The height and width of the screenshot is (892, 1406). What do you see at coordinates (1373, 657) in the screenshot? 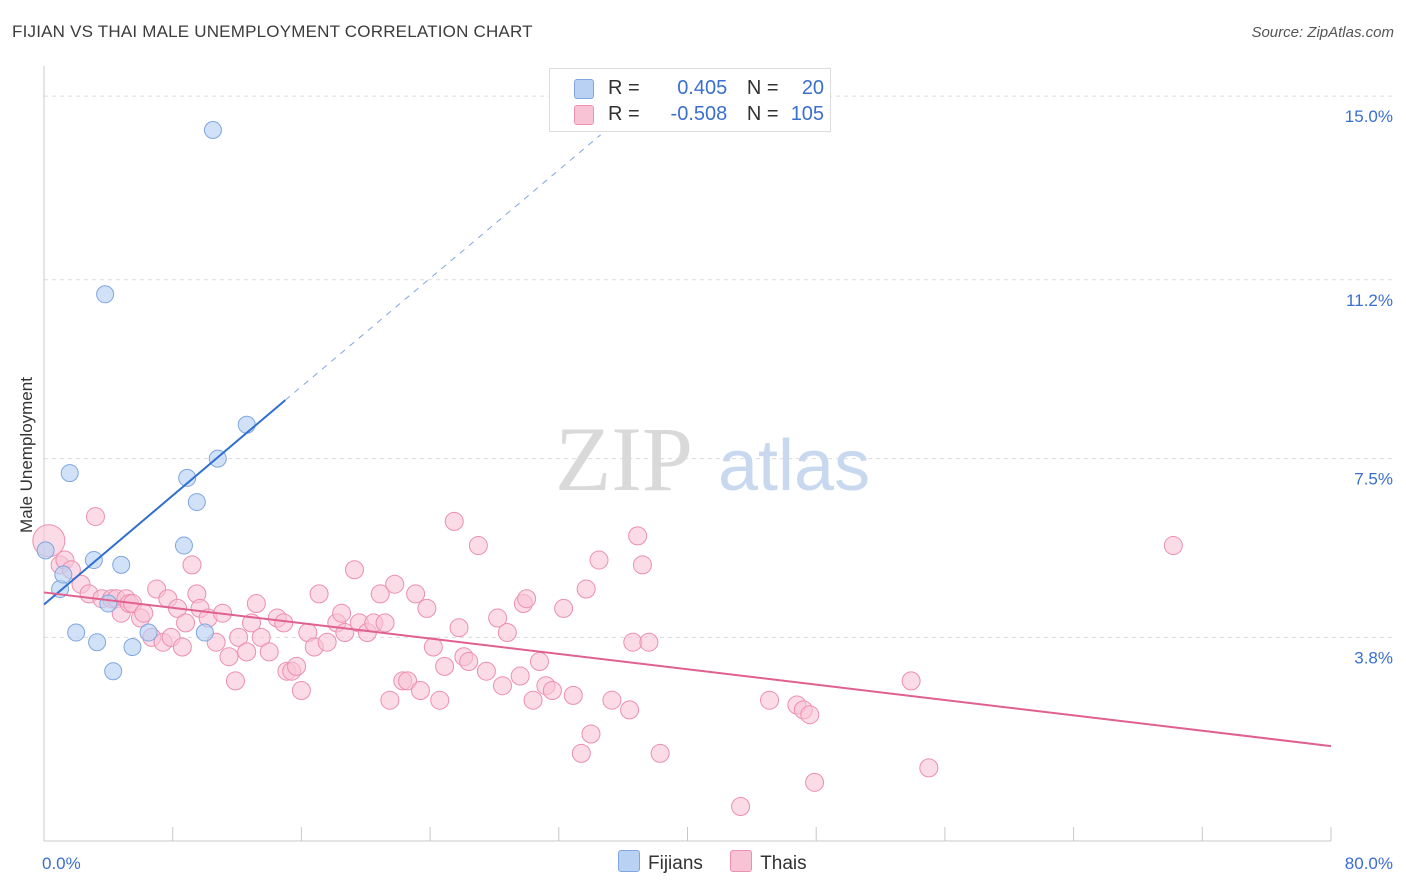
I see `y-tick-label: 3.8%` at bounding box center [1373, 657].